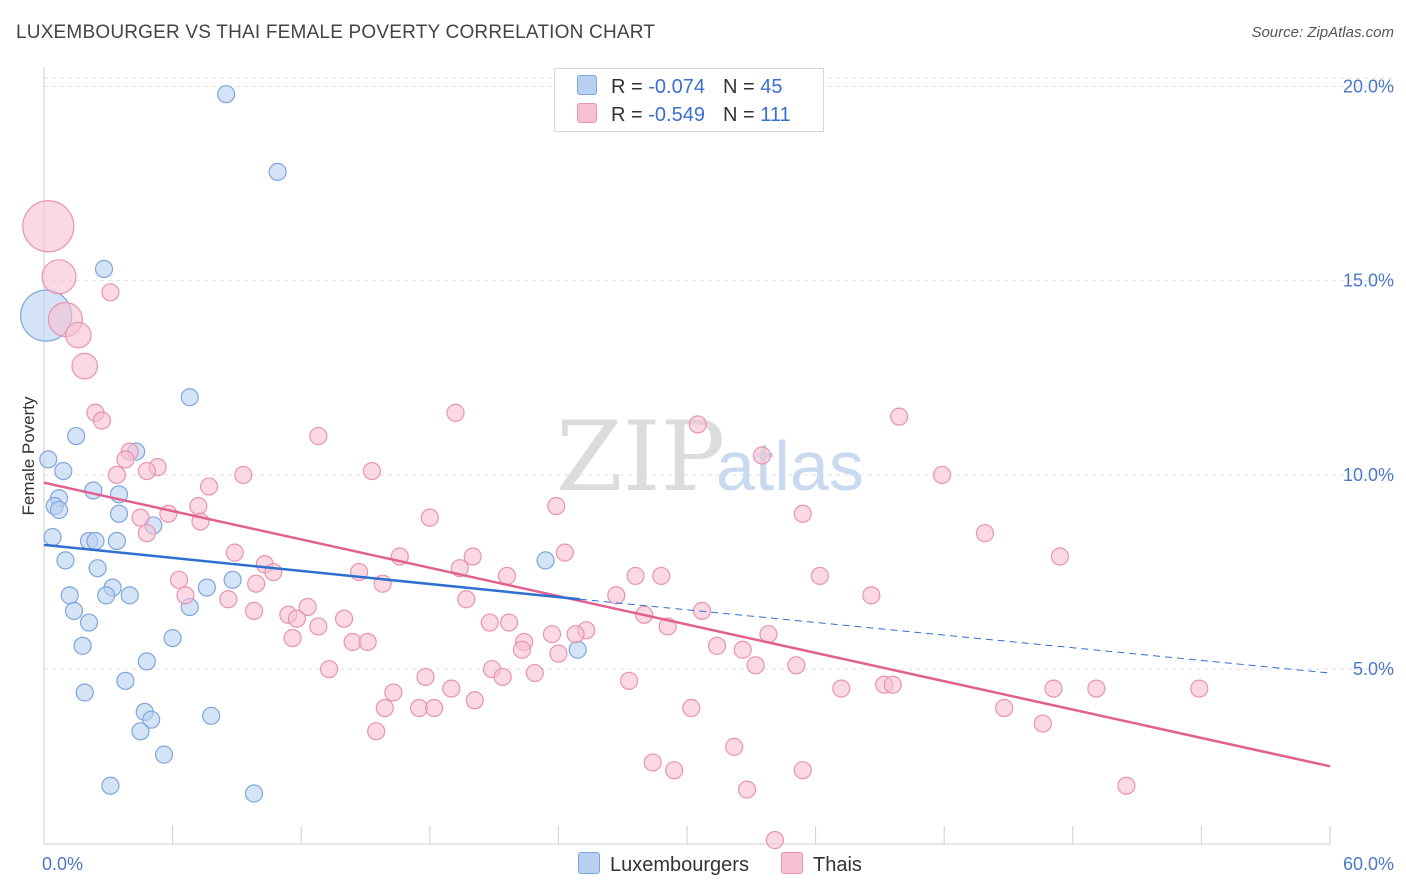 The height and width of the screenshot is (892, 1406). What do you see at coordinates (738, 87) in the screenshot?
I see `legend-n-label: N =` at bounding box center [738, 87].